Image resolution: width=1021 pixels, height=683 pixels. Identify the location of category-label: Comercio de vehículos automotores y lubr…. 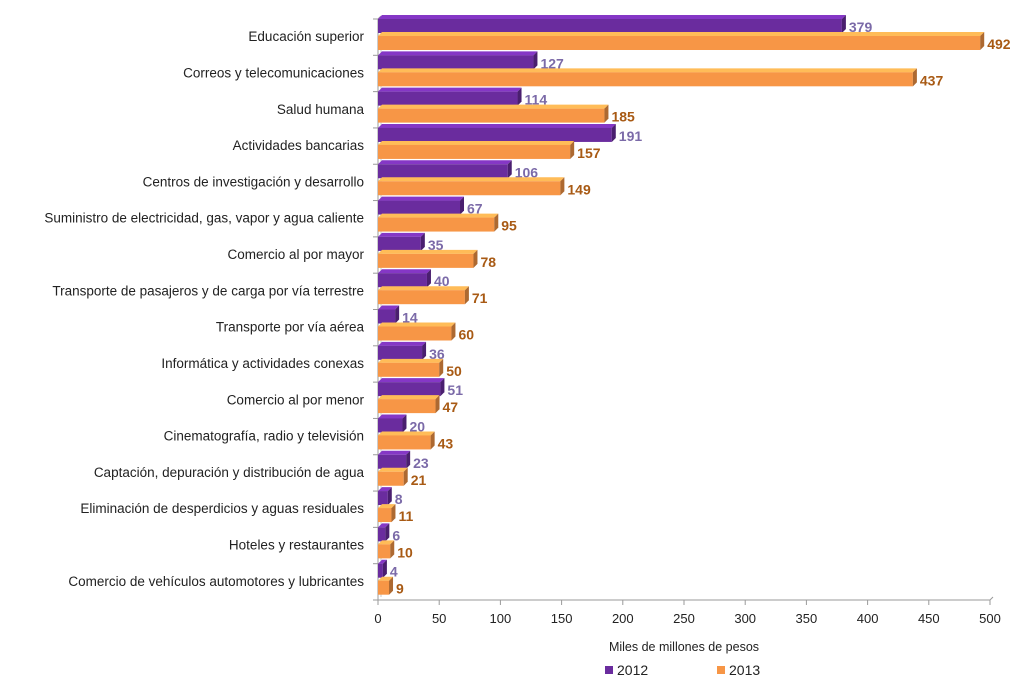
(216, 581).